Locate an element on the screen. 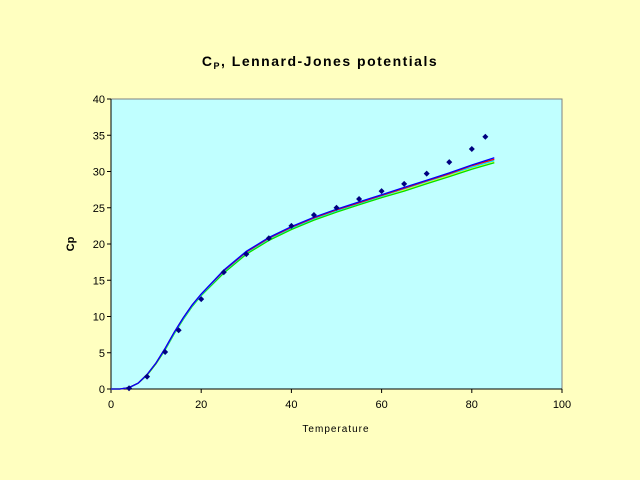 The image size is (640, 480). y-axis-label: Cp is located at coordinates (71, 243).